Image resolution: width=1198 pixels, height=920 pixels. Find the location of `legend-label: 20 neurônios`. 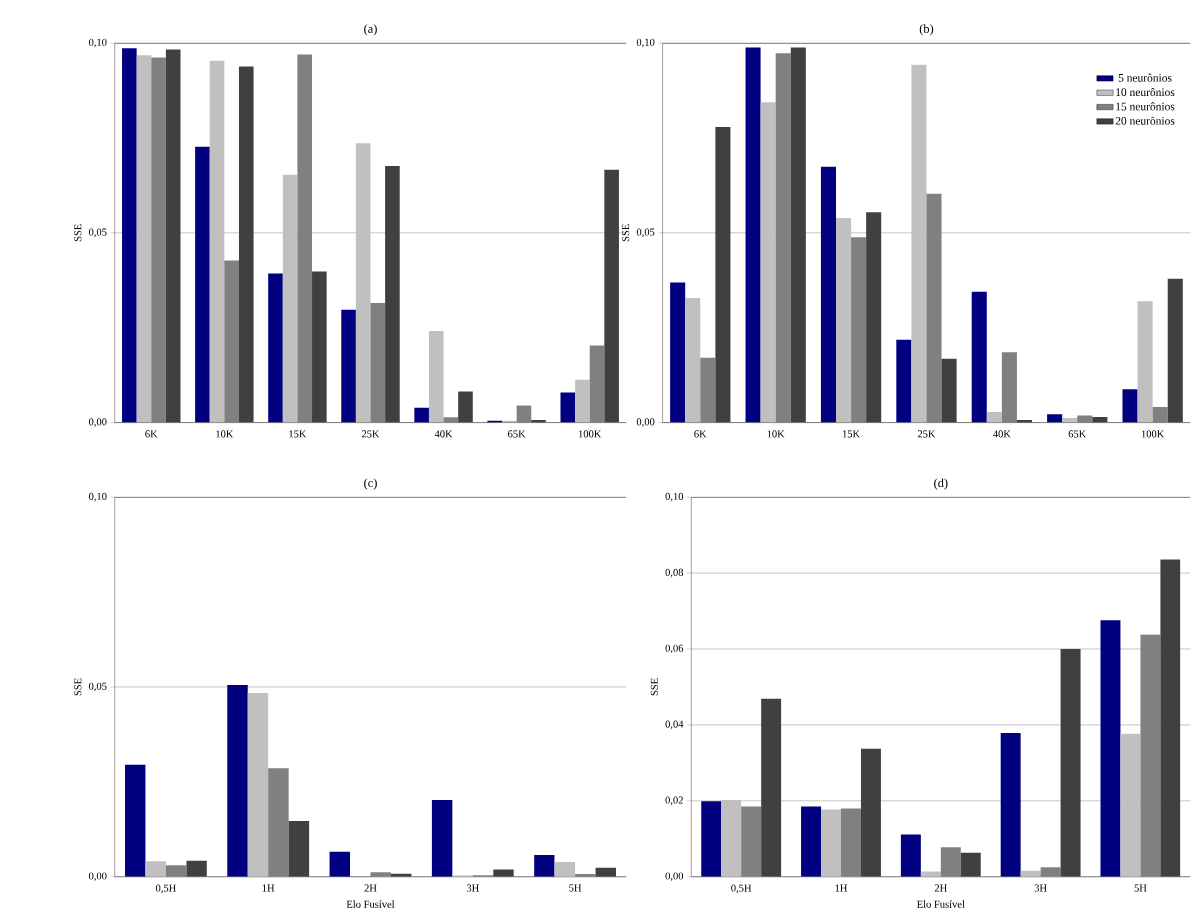

legend-label: 20 neurônios is located at coordinates (1145, 120).